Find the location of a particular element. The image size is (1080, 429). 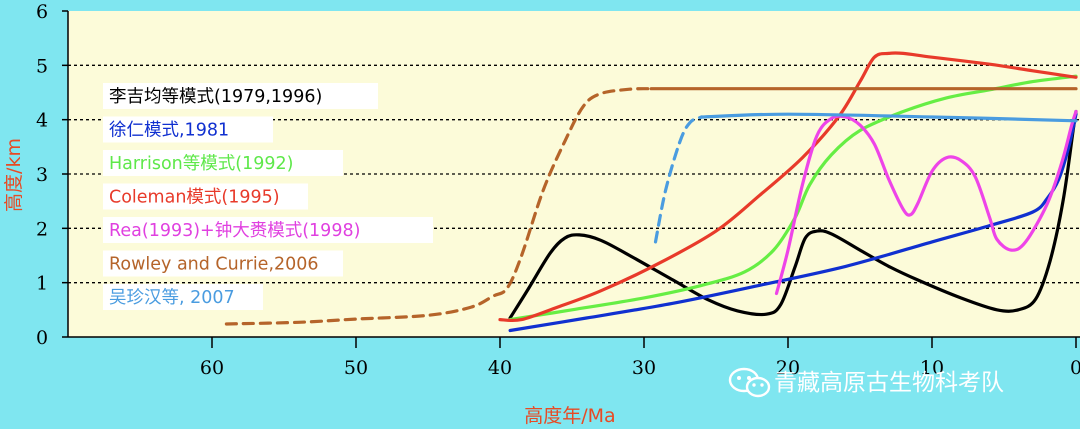

legend-item-label: Harrison等模式(1992) is located at coordinates (201, 164).